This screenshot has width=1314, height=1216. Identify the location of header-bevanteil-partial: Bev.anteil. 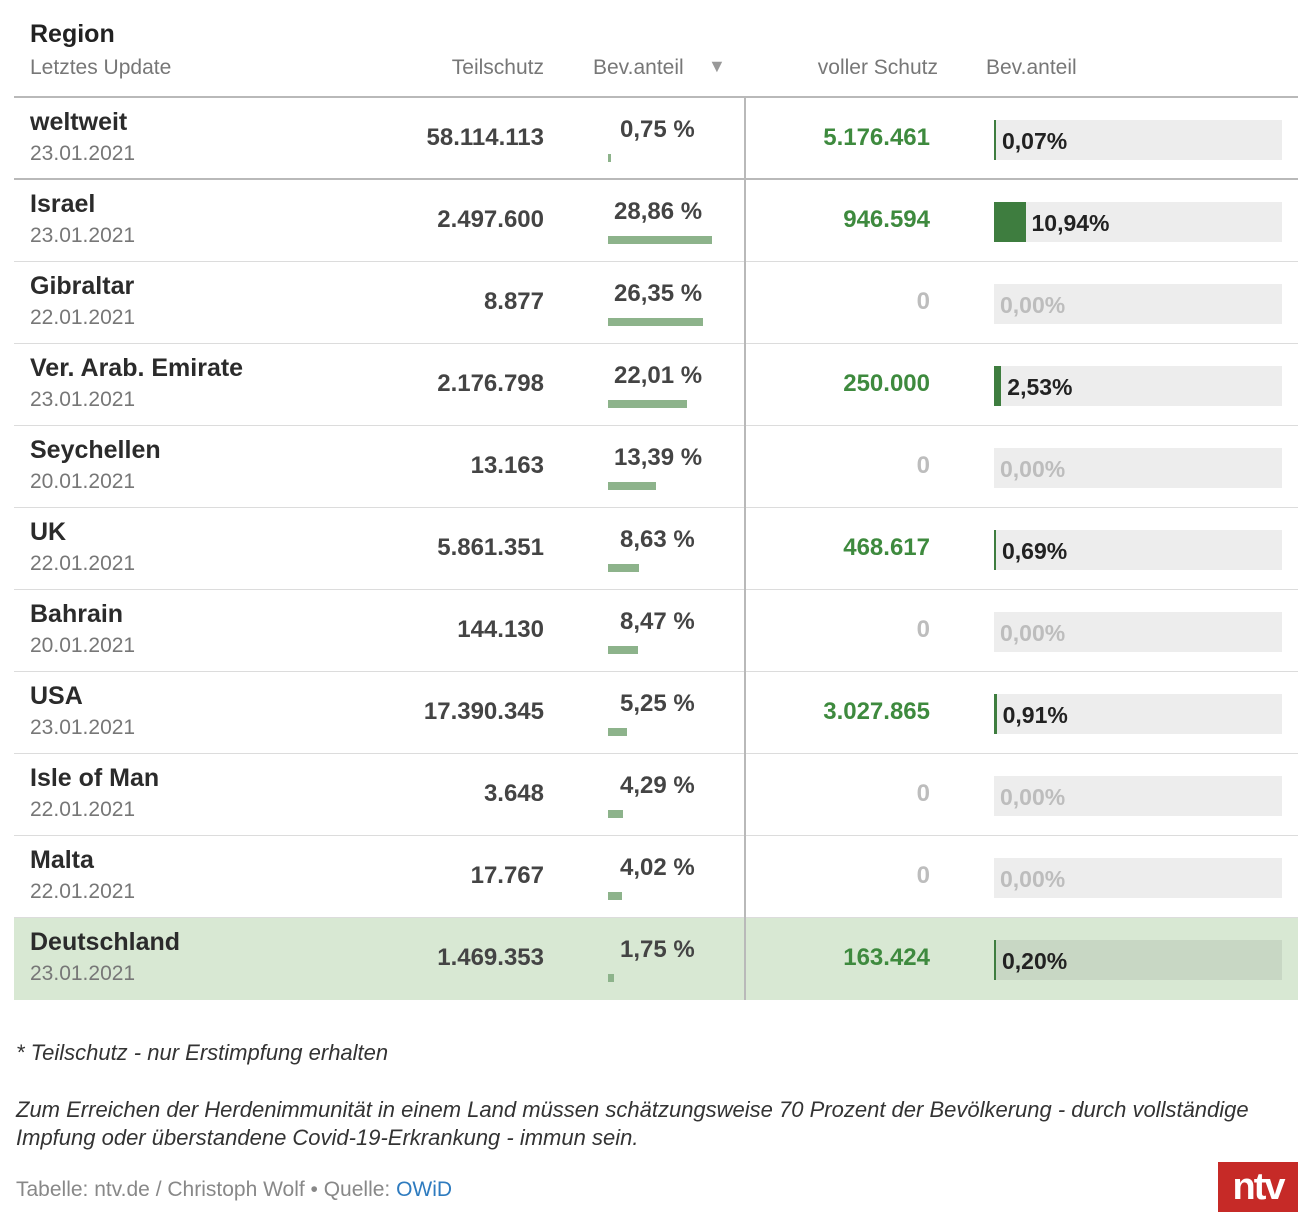
(638, 67).